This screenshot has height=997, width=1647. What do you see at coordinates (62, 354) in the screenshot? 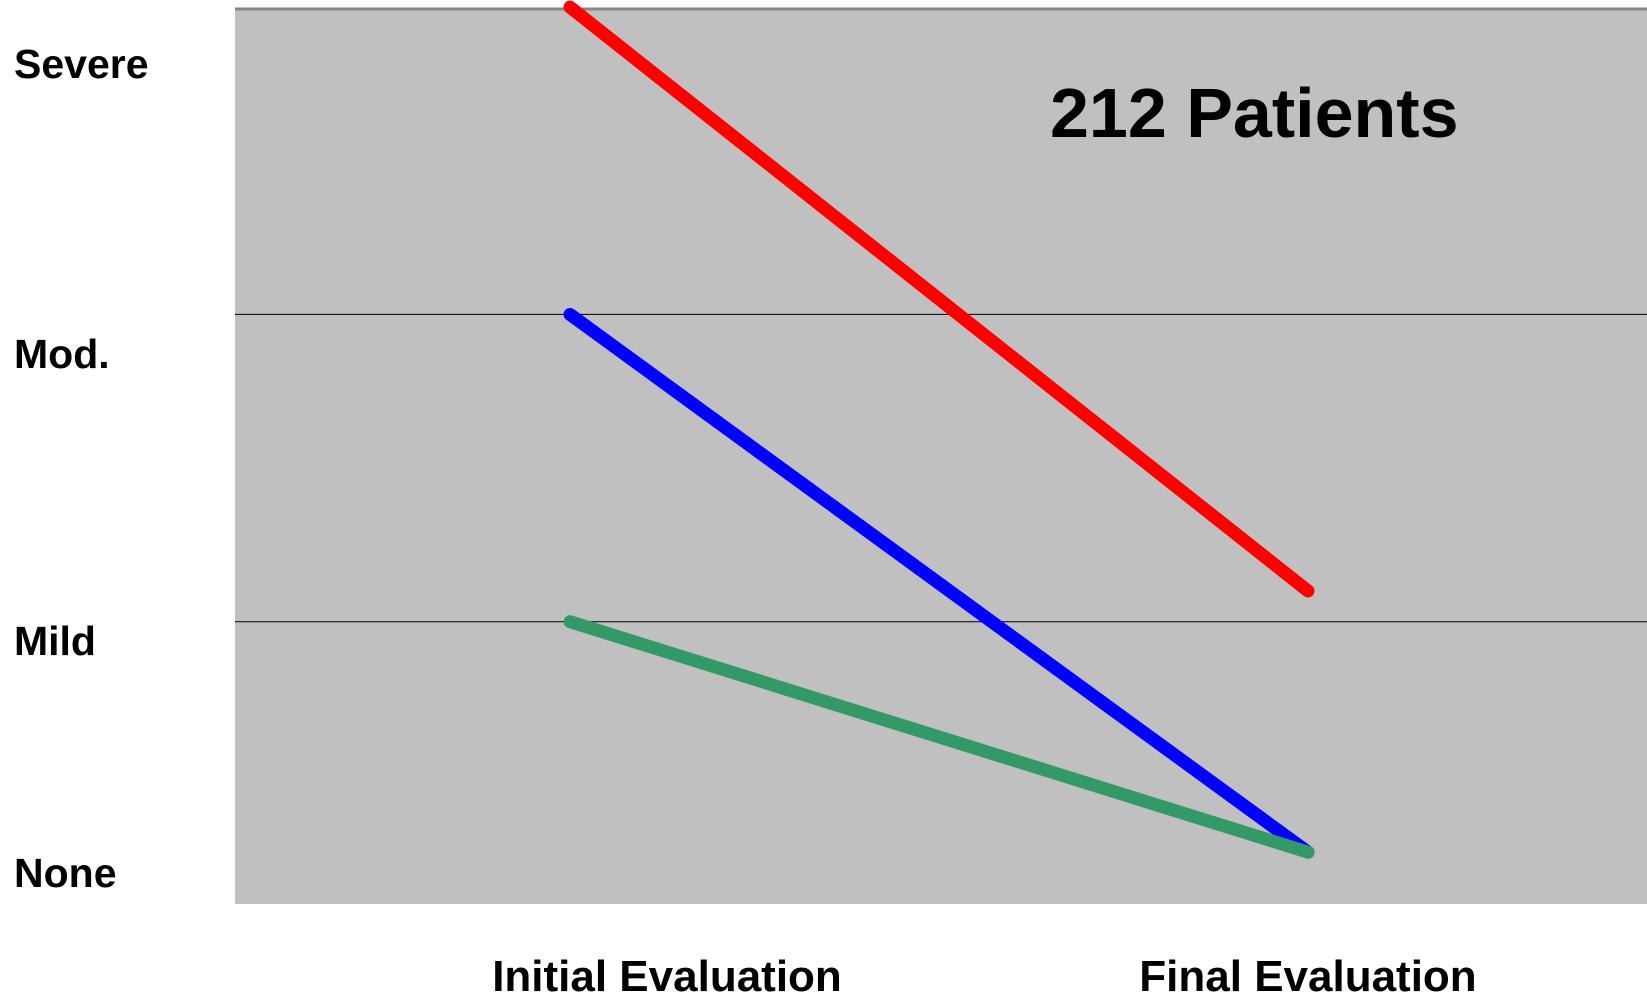
I see `y-tick-label: Mod.` at bounding box center [62, 354].